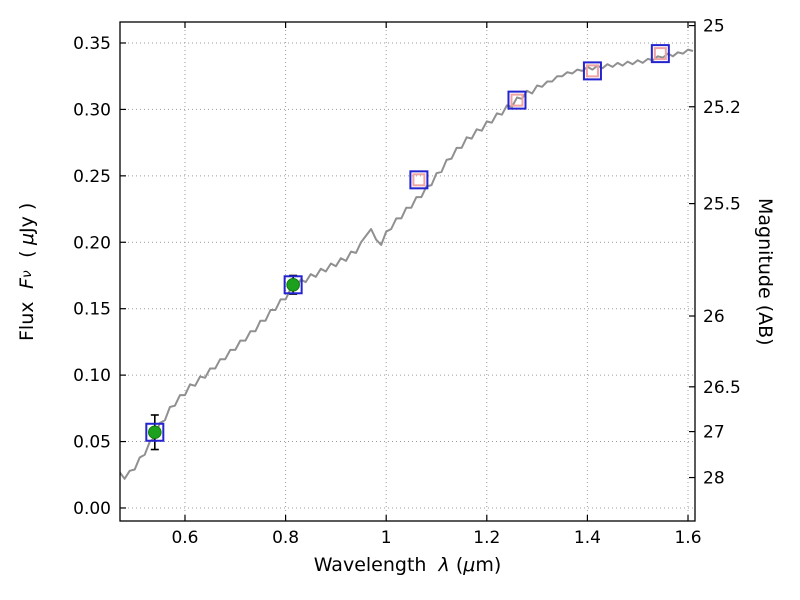  I want to click on flux-symbol: F, so click(27, 283).